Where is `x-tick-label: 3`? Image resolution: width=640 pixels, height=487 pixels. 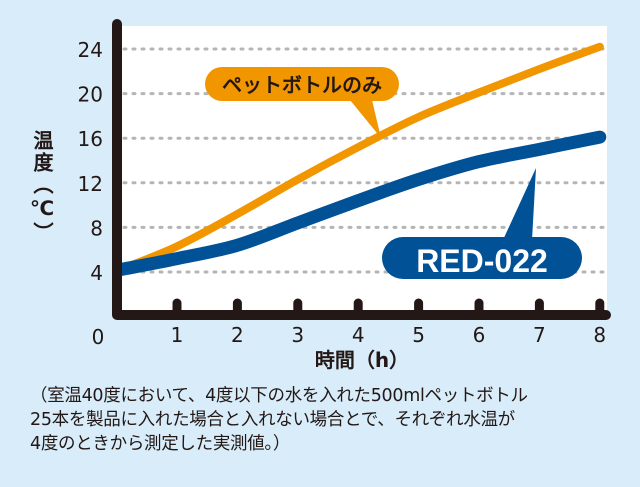 x-tick-label: 3 is located at coordinates (297, 335).